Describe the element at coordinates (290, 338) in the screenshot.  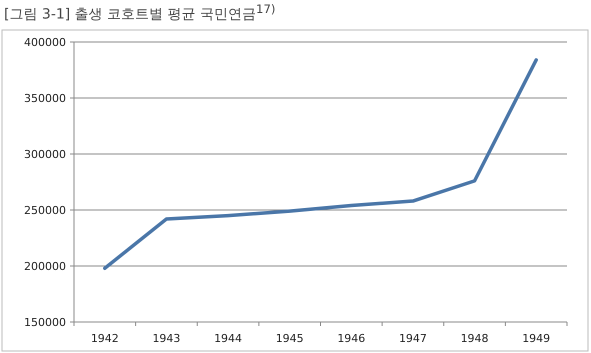
I see `x-tick-label: 1945` at that location.